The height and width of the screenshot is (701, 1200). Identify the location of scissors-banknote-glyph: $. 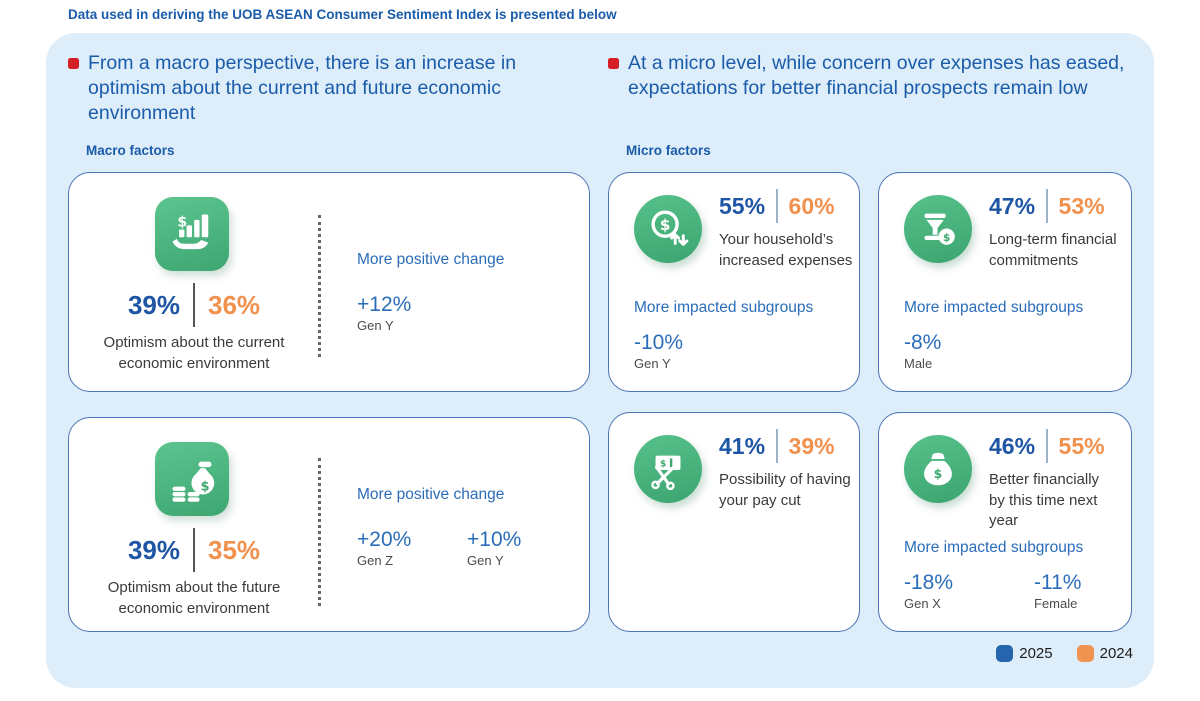
(666, 473).